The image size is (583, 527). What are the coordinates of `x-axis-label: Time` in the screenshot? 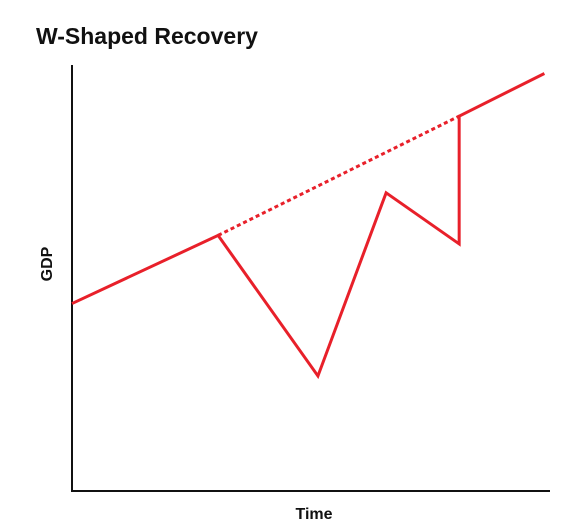 It's located at (313, 514).